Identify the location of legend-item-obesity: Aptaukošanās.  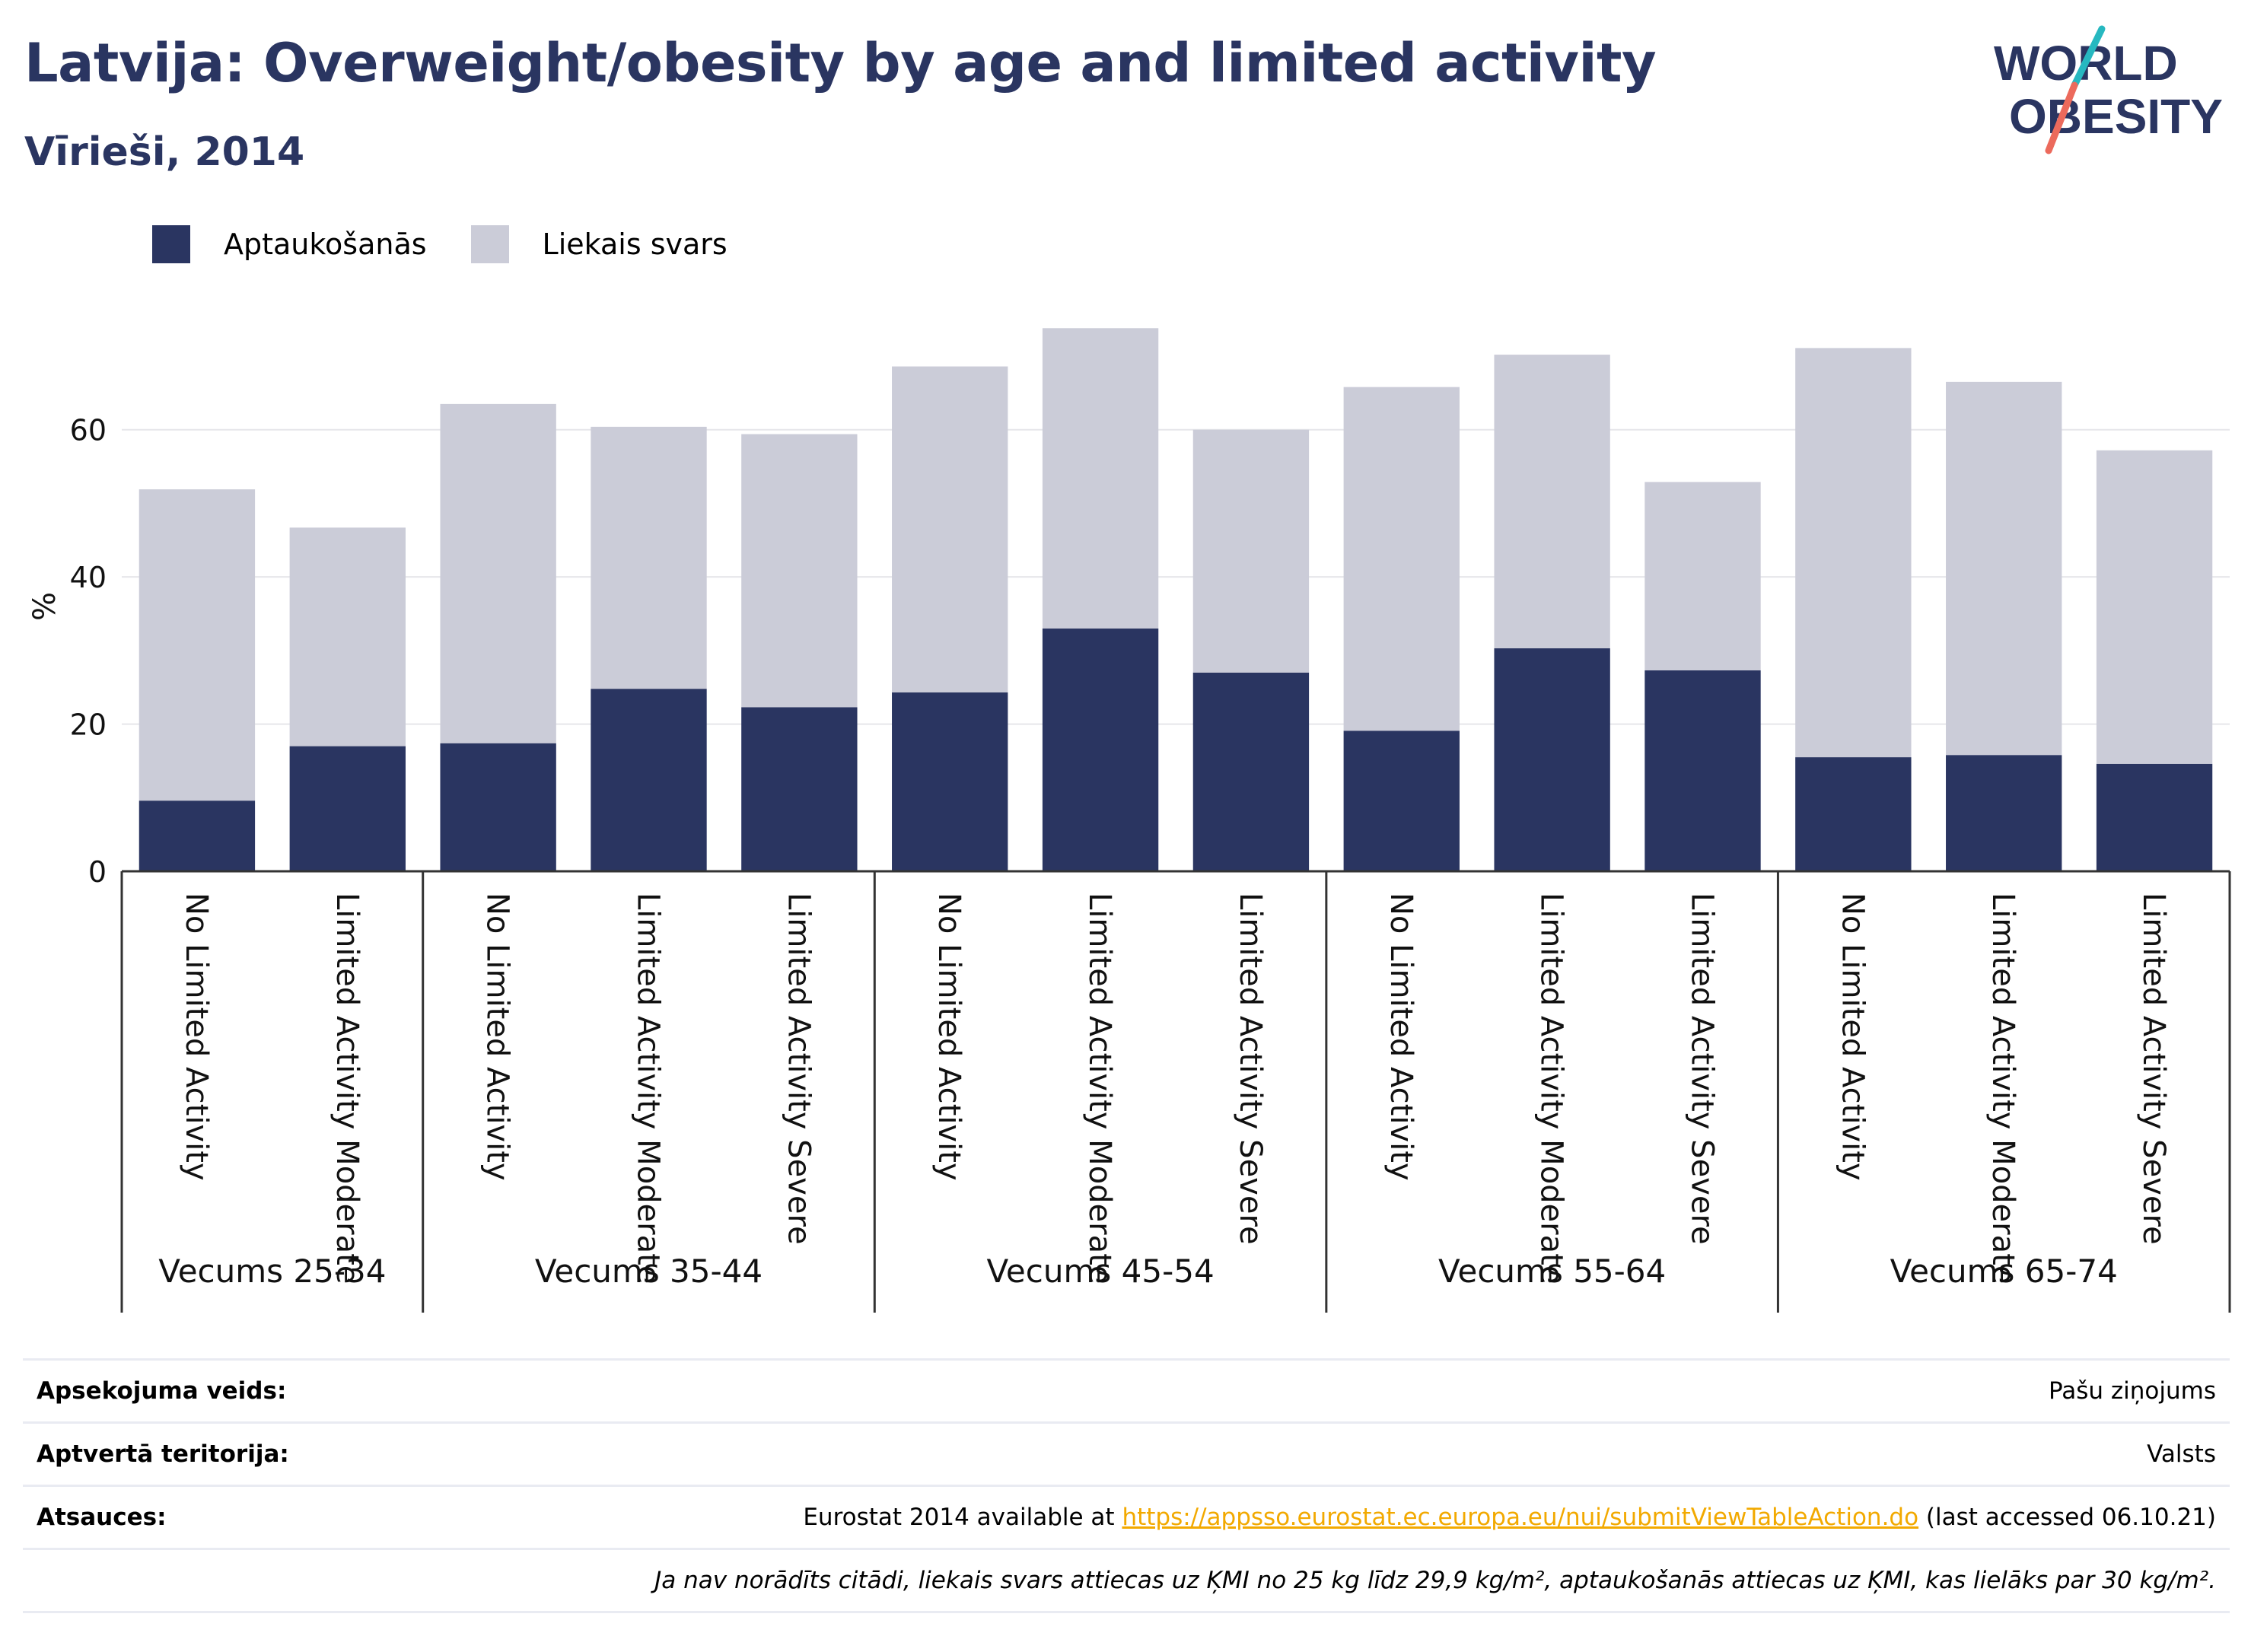
(289, 244).